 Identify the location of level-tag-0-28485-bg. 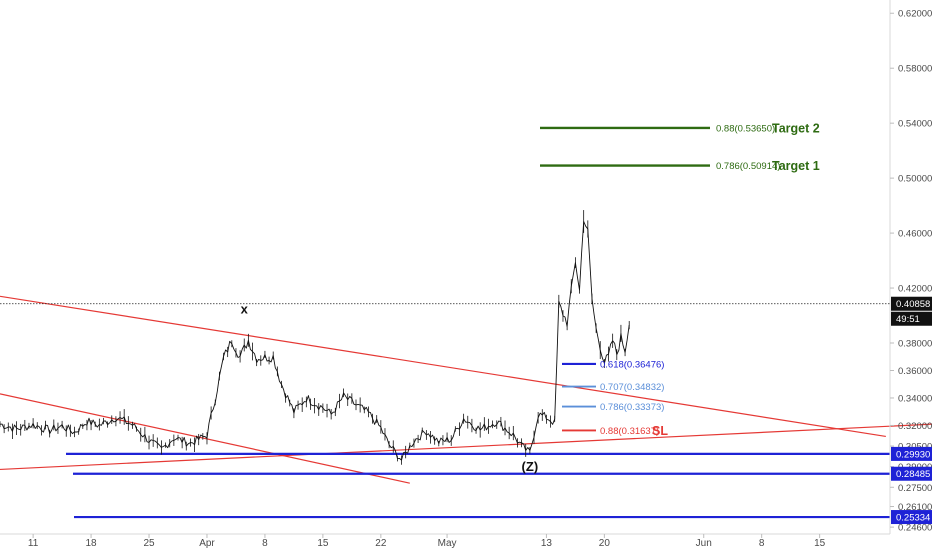
(911, 473).